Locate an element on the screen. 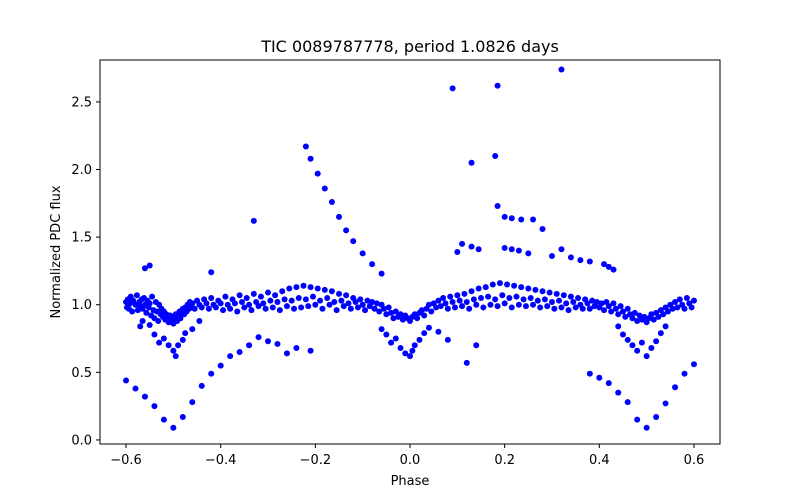 The height and width of the screenshot is (500, 800). y-tick-label: 2.5 is located at coordinates (81, 102).